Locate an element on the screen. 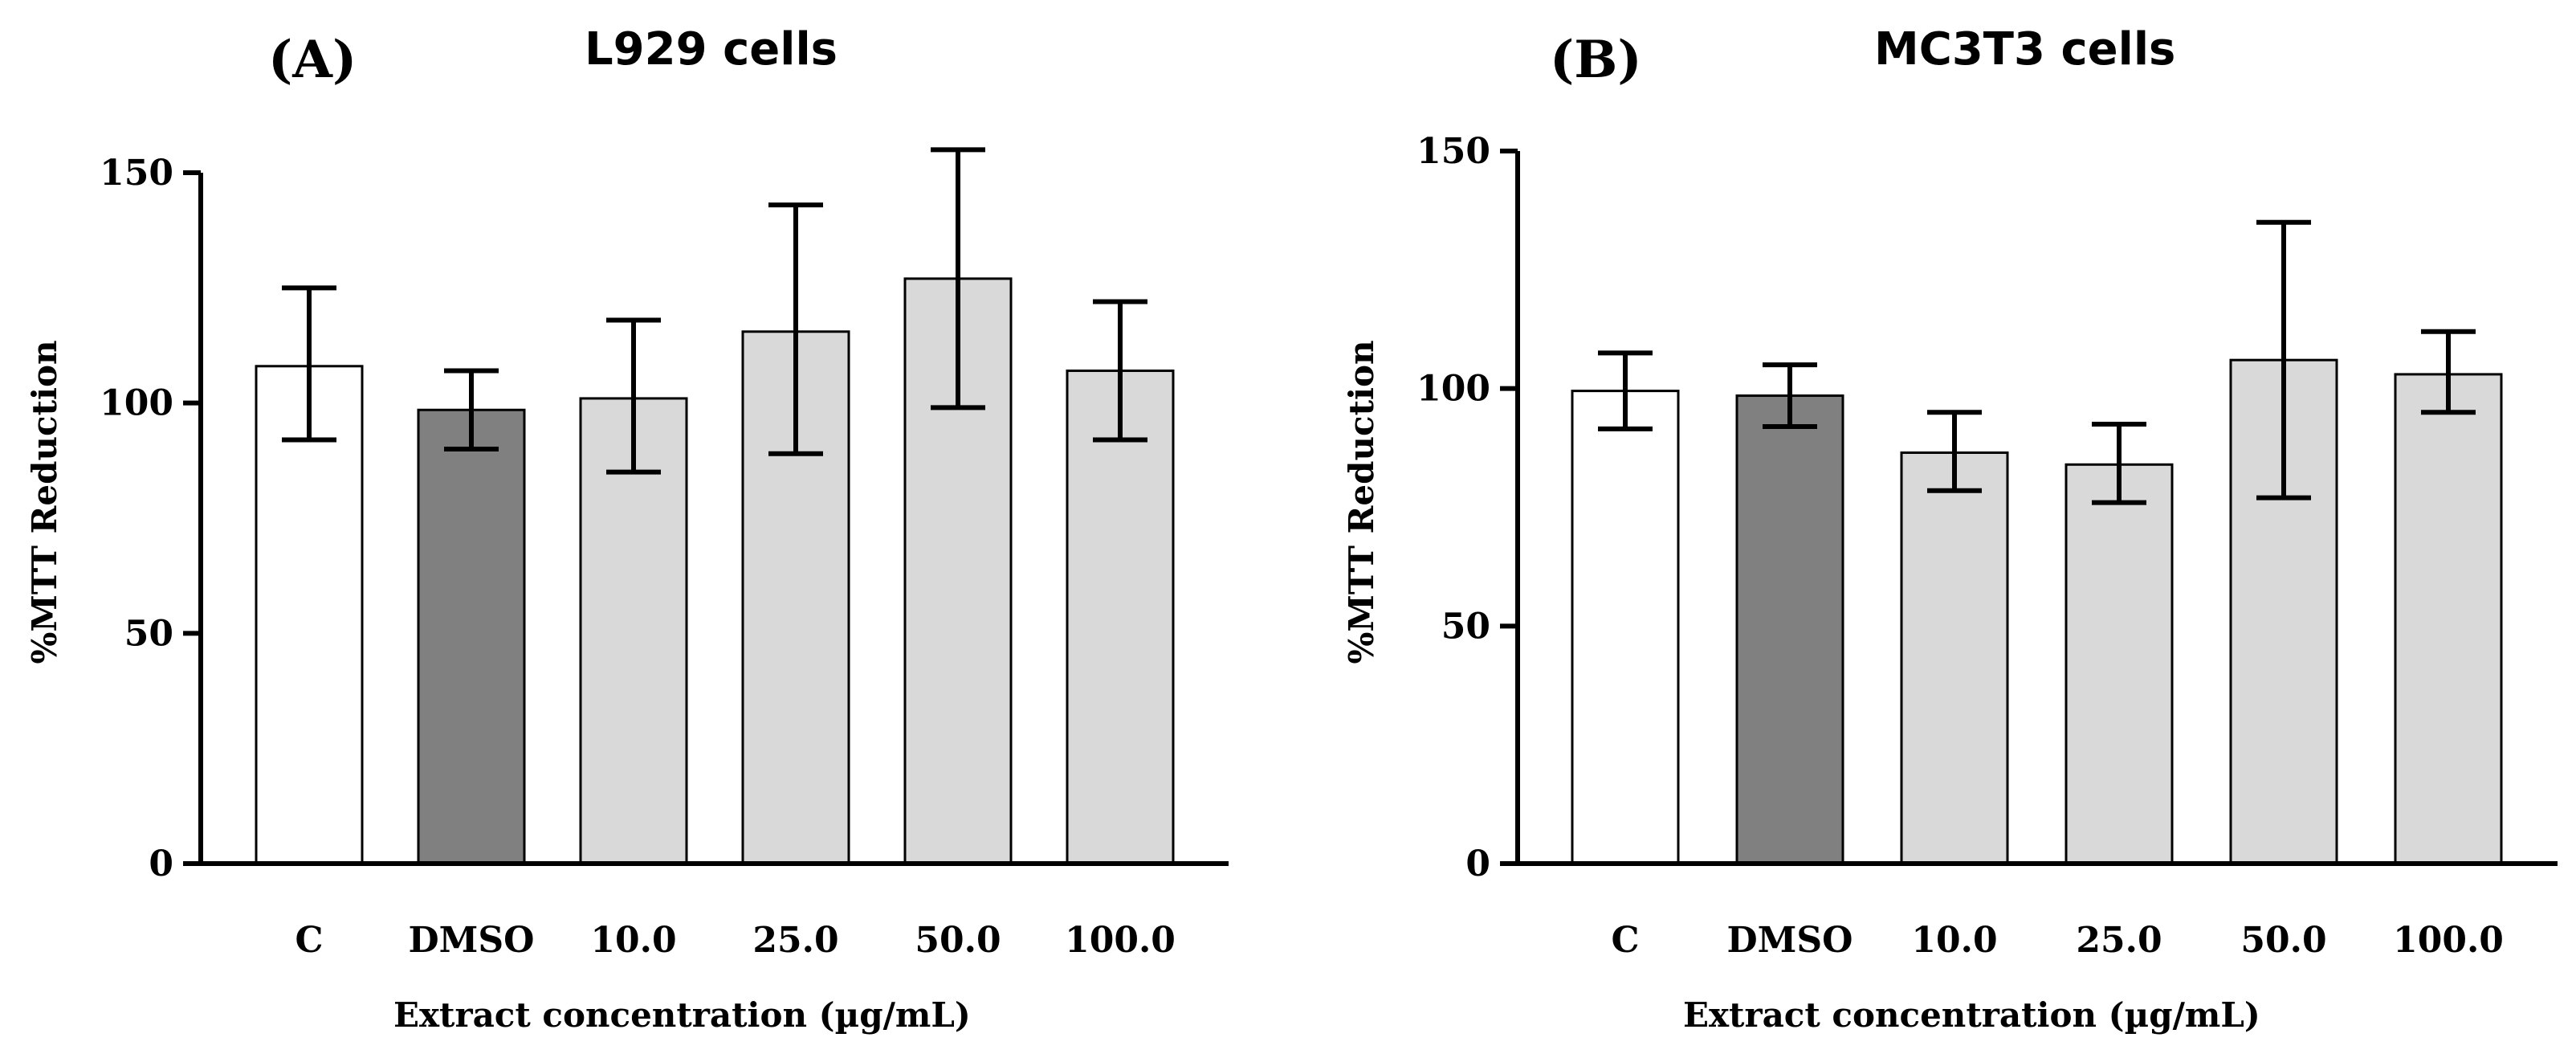 The height and width of the screenshot is (1058, 2576). panel-b-category-label: 10.0 is located at coordinates (1954, 940).